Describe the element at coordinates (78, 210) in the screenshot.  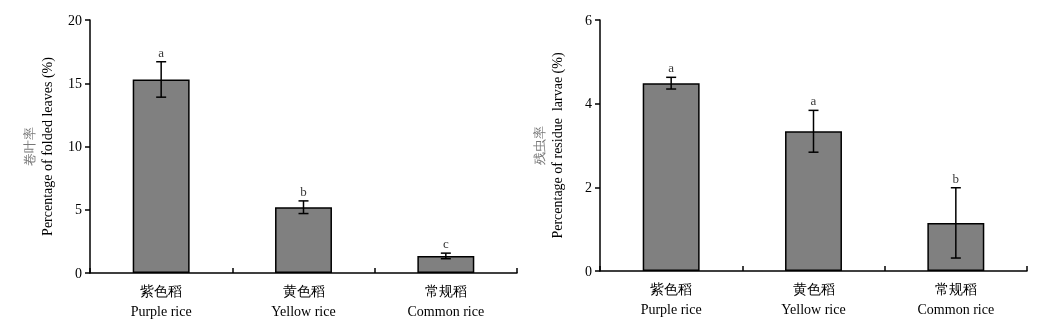
I see `y-tick-label: 5` at that location.